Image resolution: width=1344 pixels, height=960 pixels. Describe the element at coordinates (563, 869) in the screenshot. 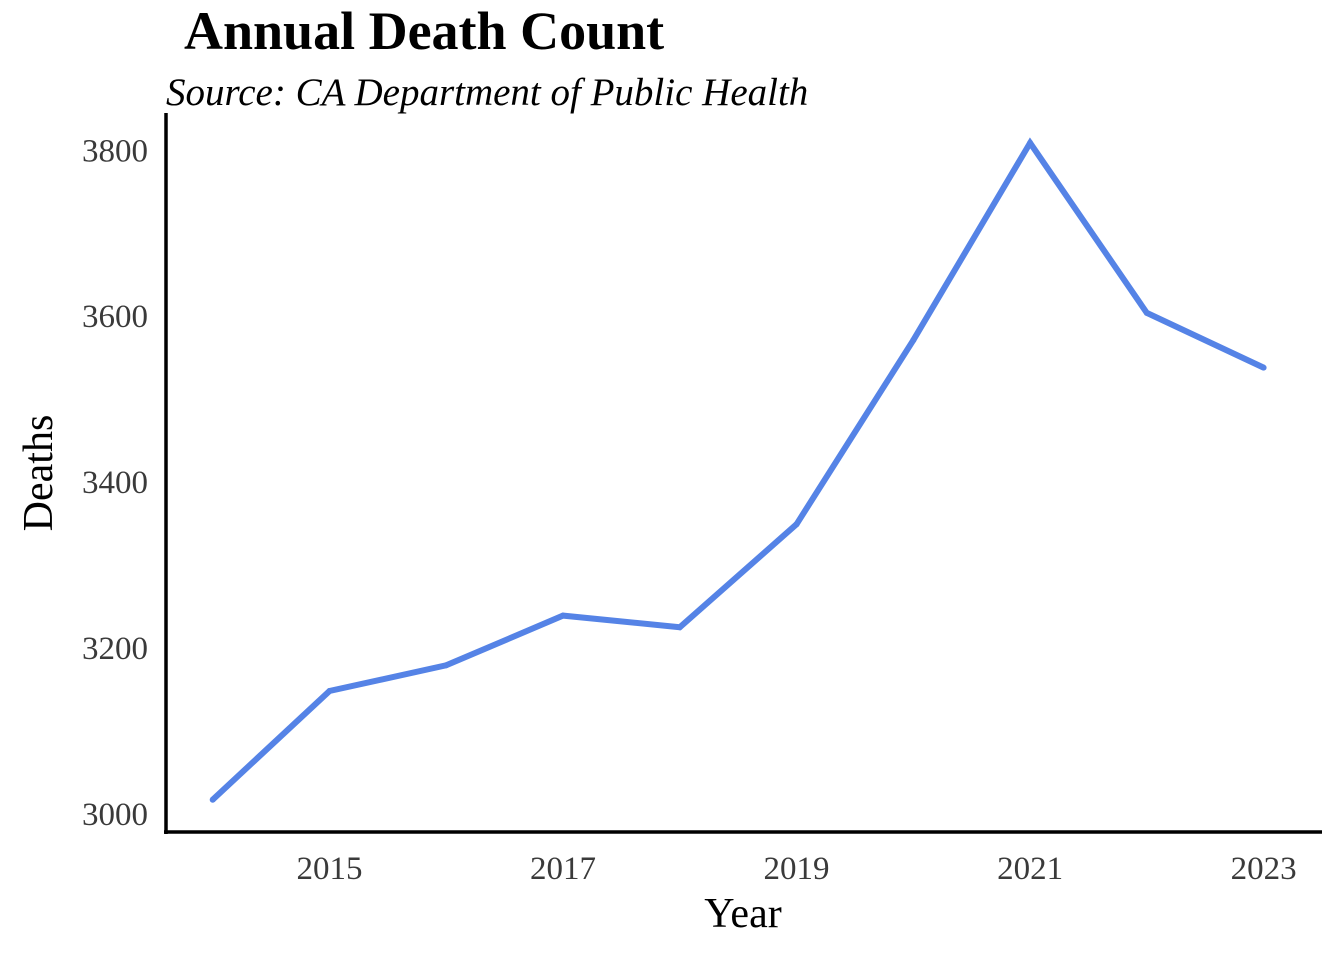

I see `x-tick-label: 2017` at that location.